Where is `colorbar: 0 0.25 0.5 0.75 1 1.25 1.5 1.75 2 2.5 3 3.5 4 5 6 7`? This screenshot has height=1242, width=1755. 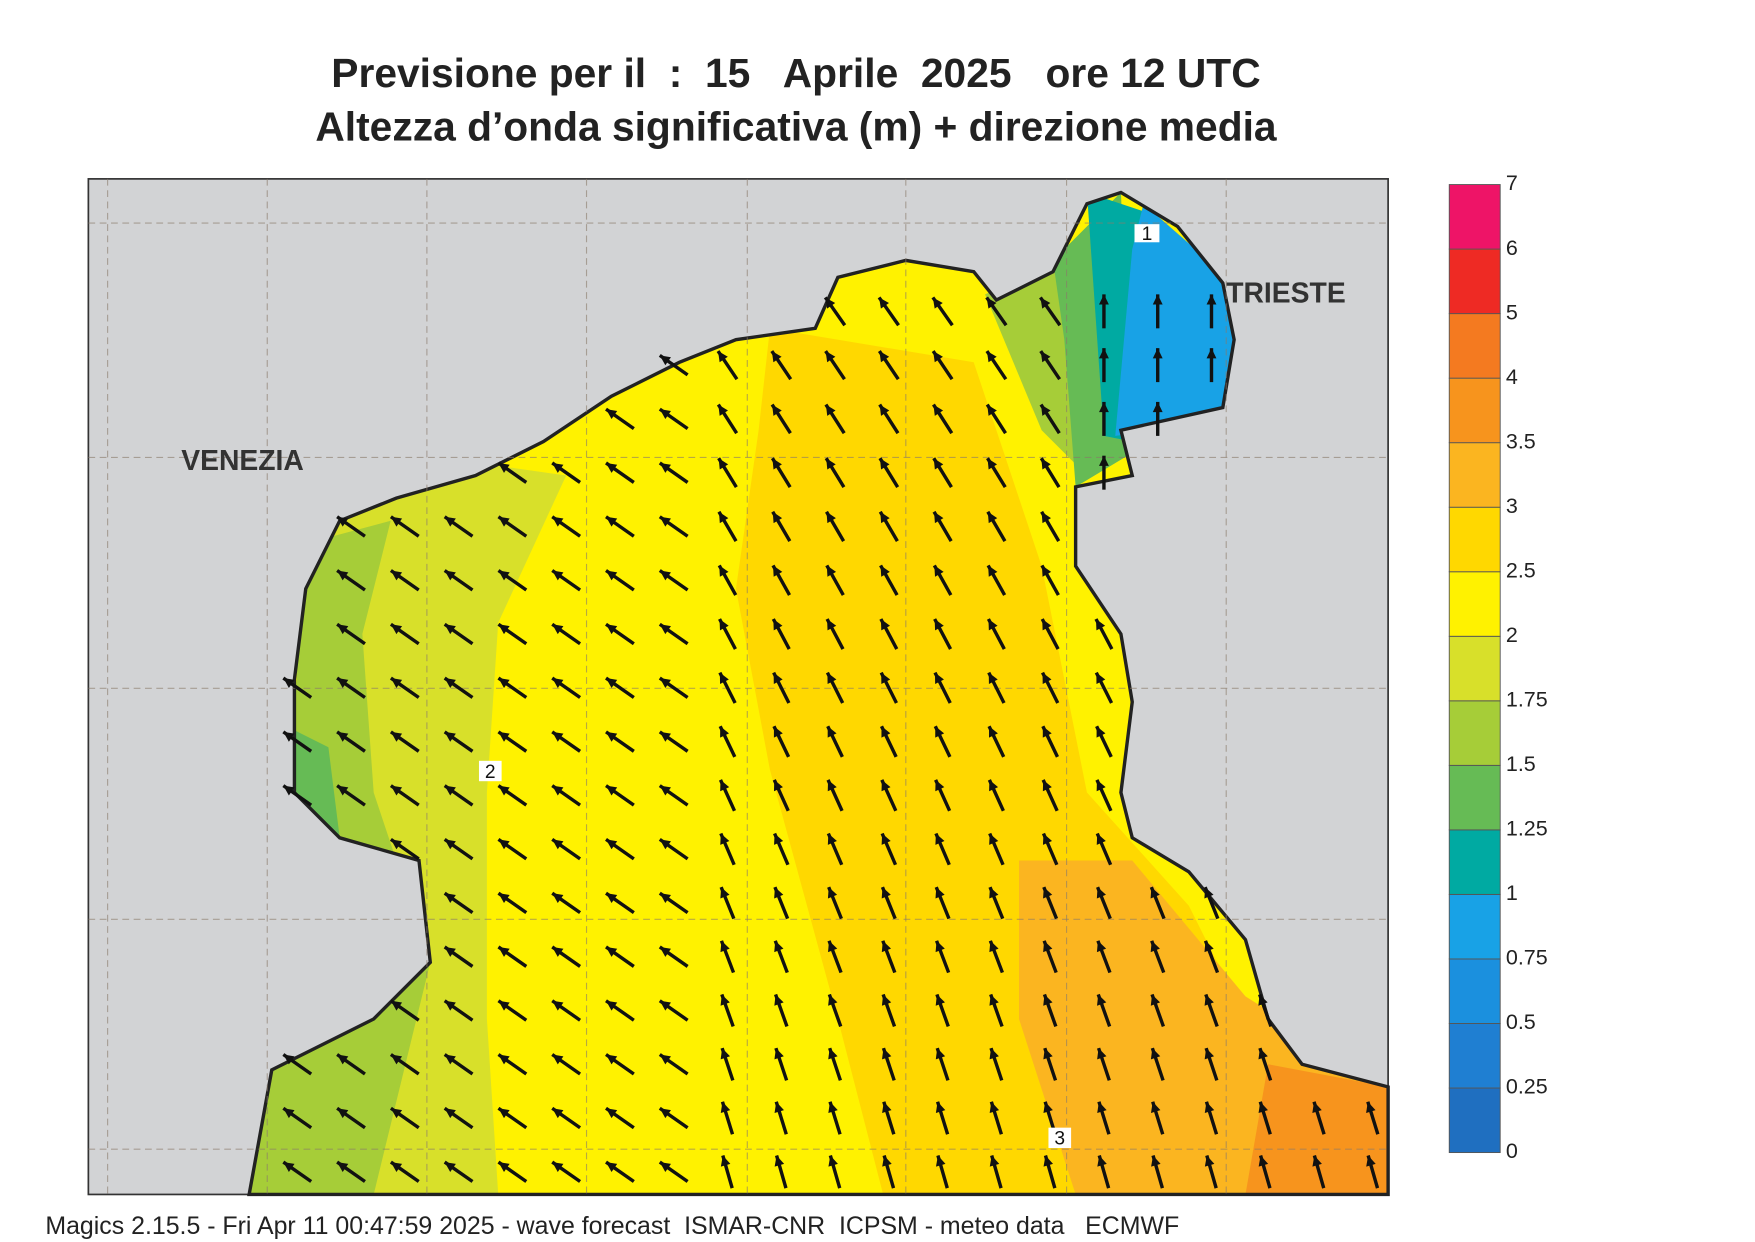 colorbar: 0 0.25 0.5 0.75 1 1.25 1.5 1.75 2 2.5 3 3.5 4 5 6 7 is located at coordinates (1498, 667).